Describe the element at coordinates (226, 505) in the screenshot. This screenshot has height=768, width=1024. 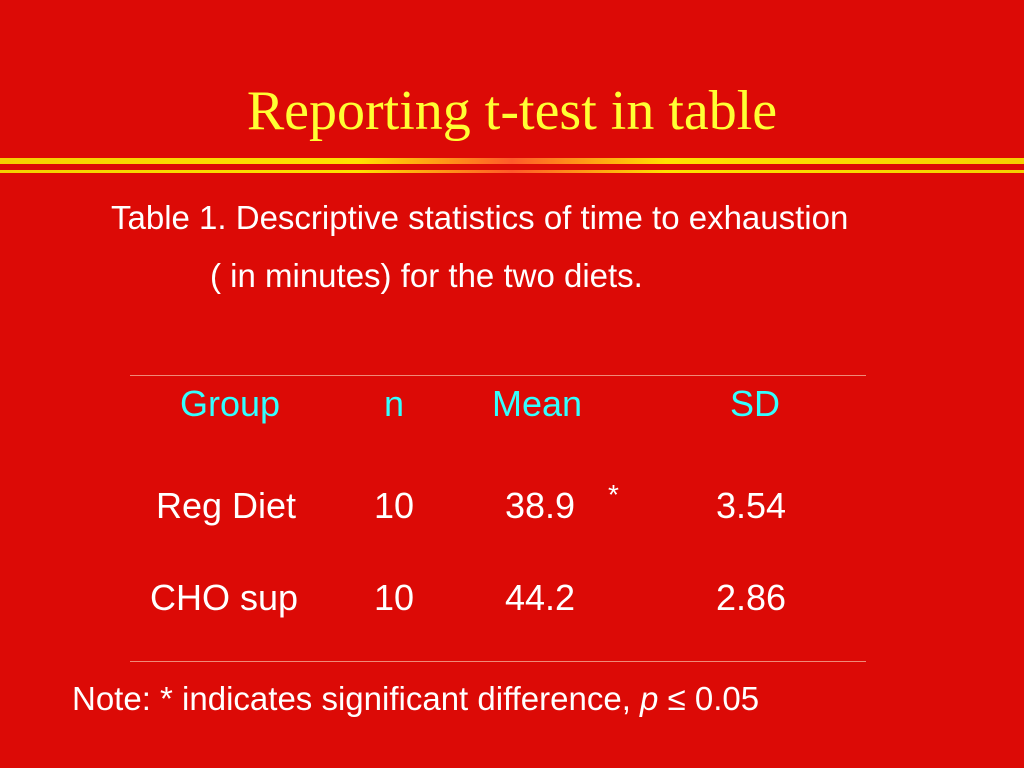
I see `row-group: Reg Diet` at that location.